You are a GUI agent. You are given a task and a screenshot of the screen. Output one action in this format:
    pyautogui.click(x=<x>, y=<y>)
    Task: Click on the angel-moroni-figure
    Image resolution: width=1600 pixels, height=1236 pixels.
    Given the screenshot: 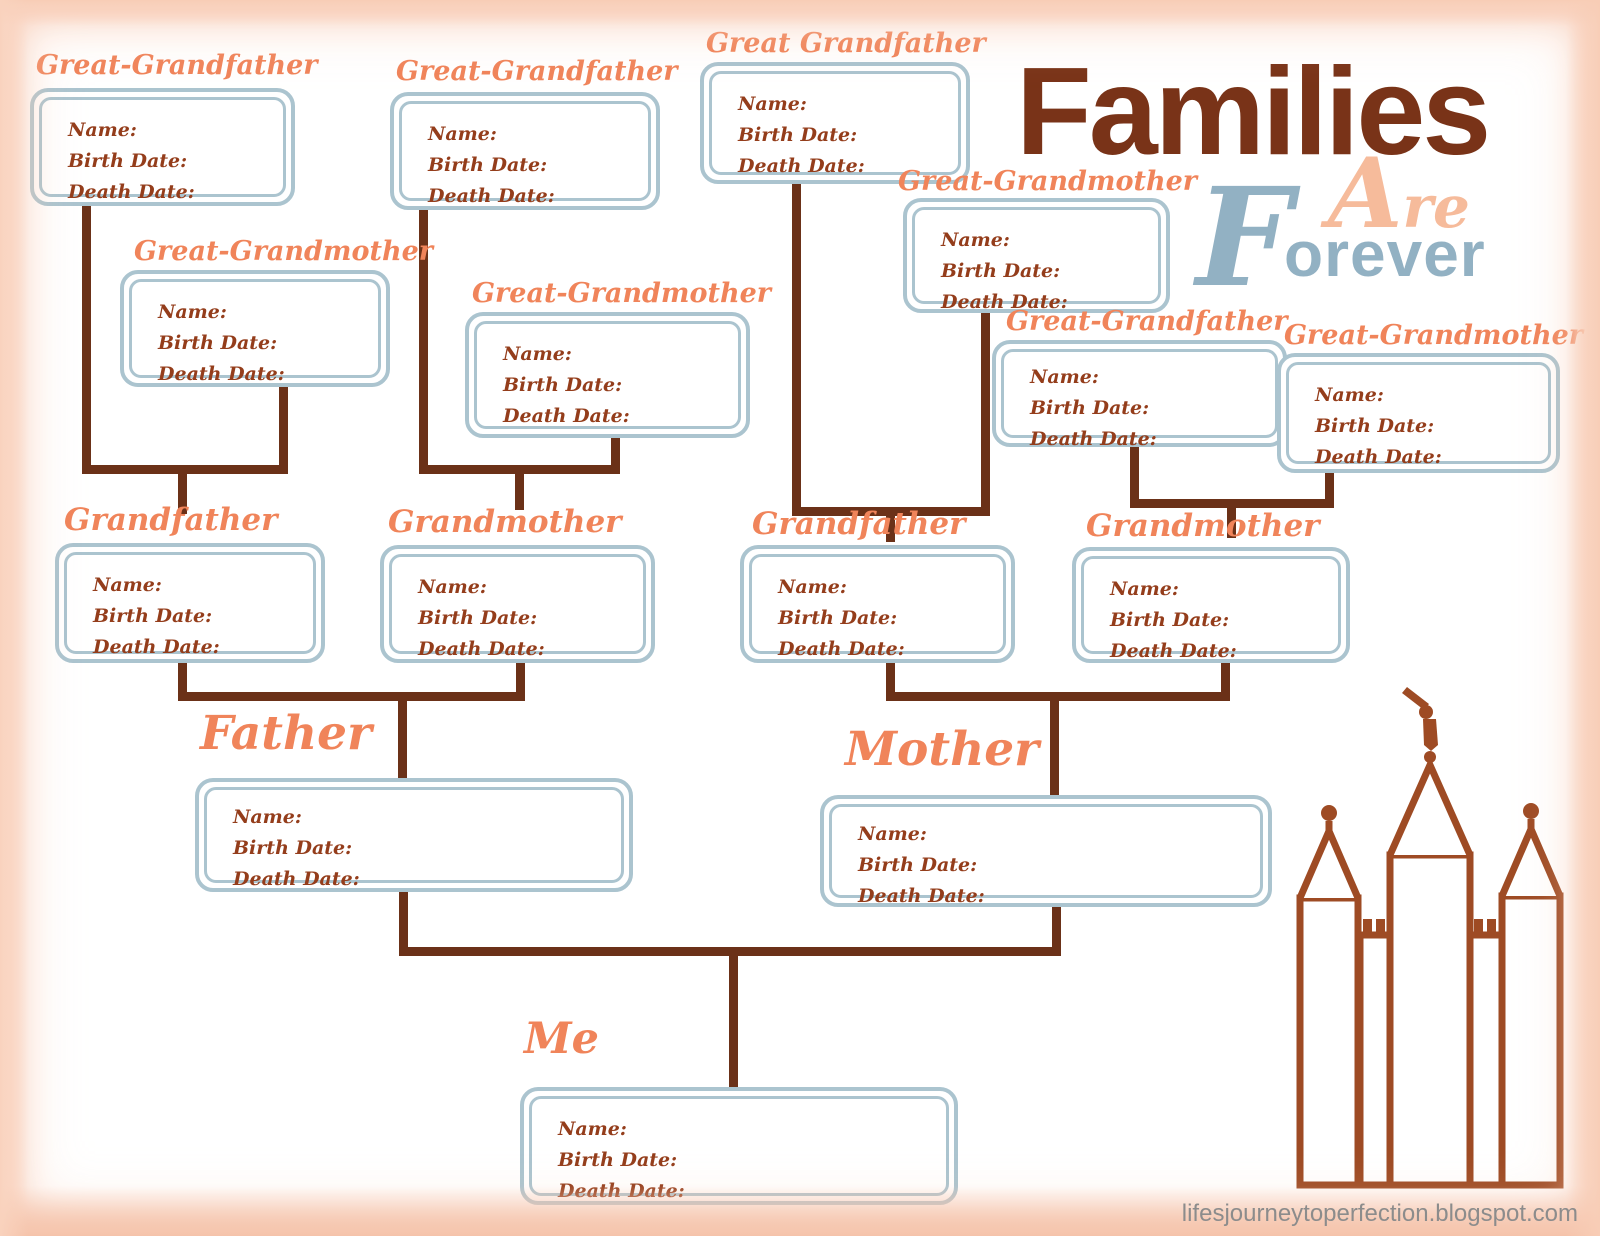 What is the action you would take?
    pyautogui.click(x=1430, y=754)
    